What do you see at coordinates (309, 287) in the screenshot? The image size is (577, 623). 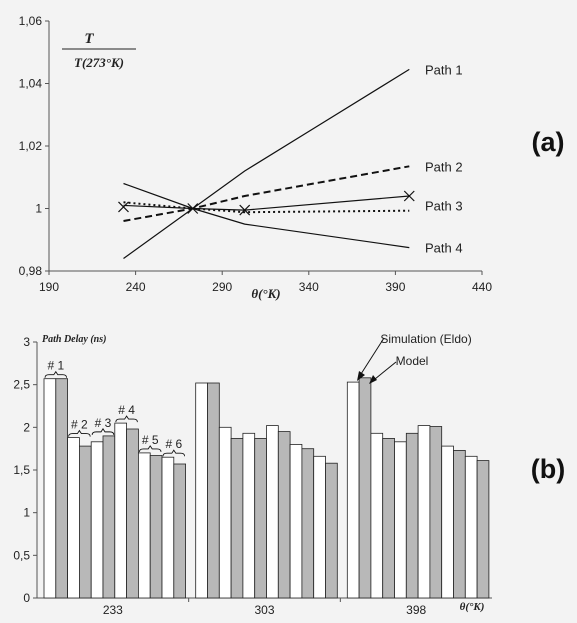 I see `x-tick-label-a: 340` at bounding box center [309, 287].